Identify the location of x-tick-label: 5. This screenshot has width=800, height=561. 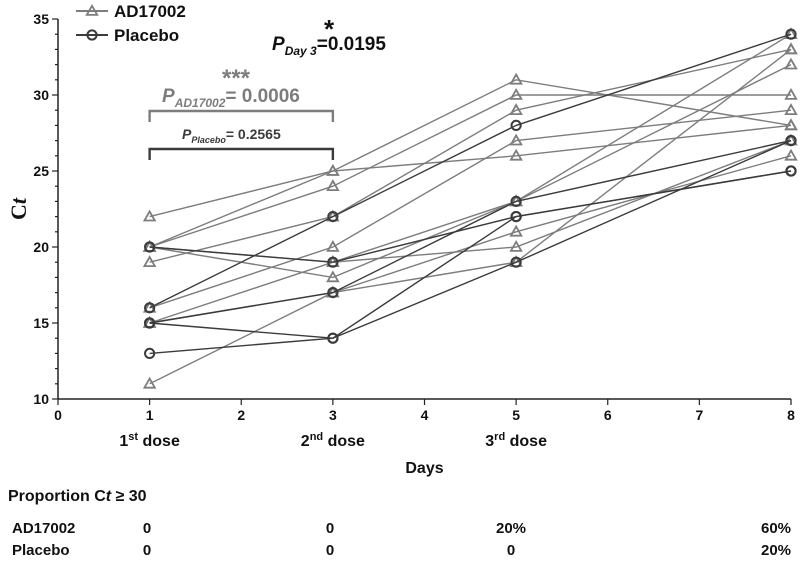
(516, 415).